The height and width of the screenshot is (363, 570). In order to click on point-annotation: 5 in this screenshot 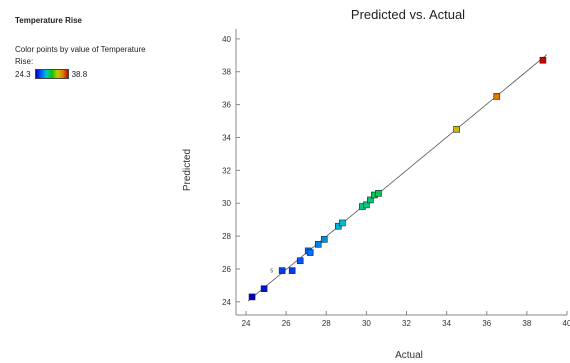, I will do `click(271, 272)`.